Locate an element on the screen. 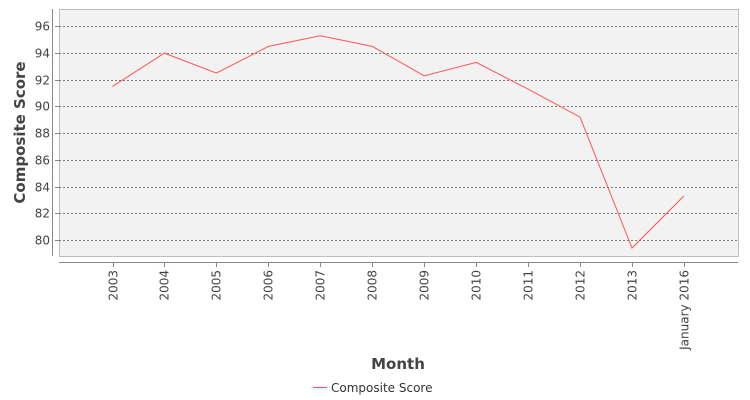 The width and height of the screenshot is (750, 400). x-axis-title: Month is located at coordinates (398, 364).